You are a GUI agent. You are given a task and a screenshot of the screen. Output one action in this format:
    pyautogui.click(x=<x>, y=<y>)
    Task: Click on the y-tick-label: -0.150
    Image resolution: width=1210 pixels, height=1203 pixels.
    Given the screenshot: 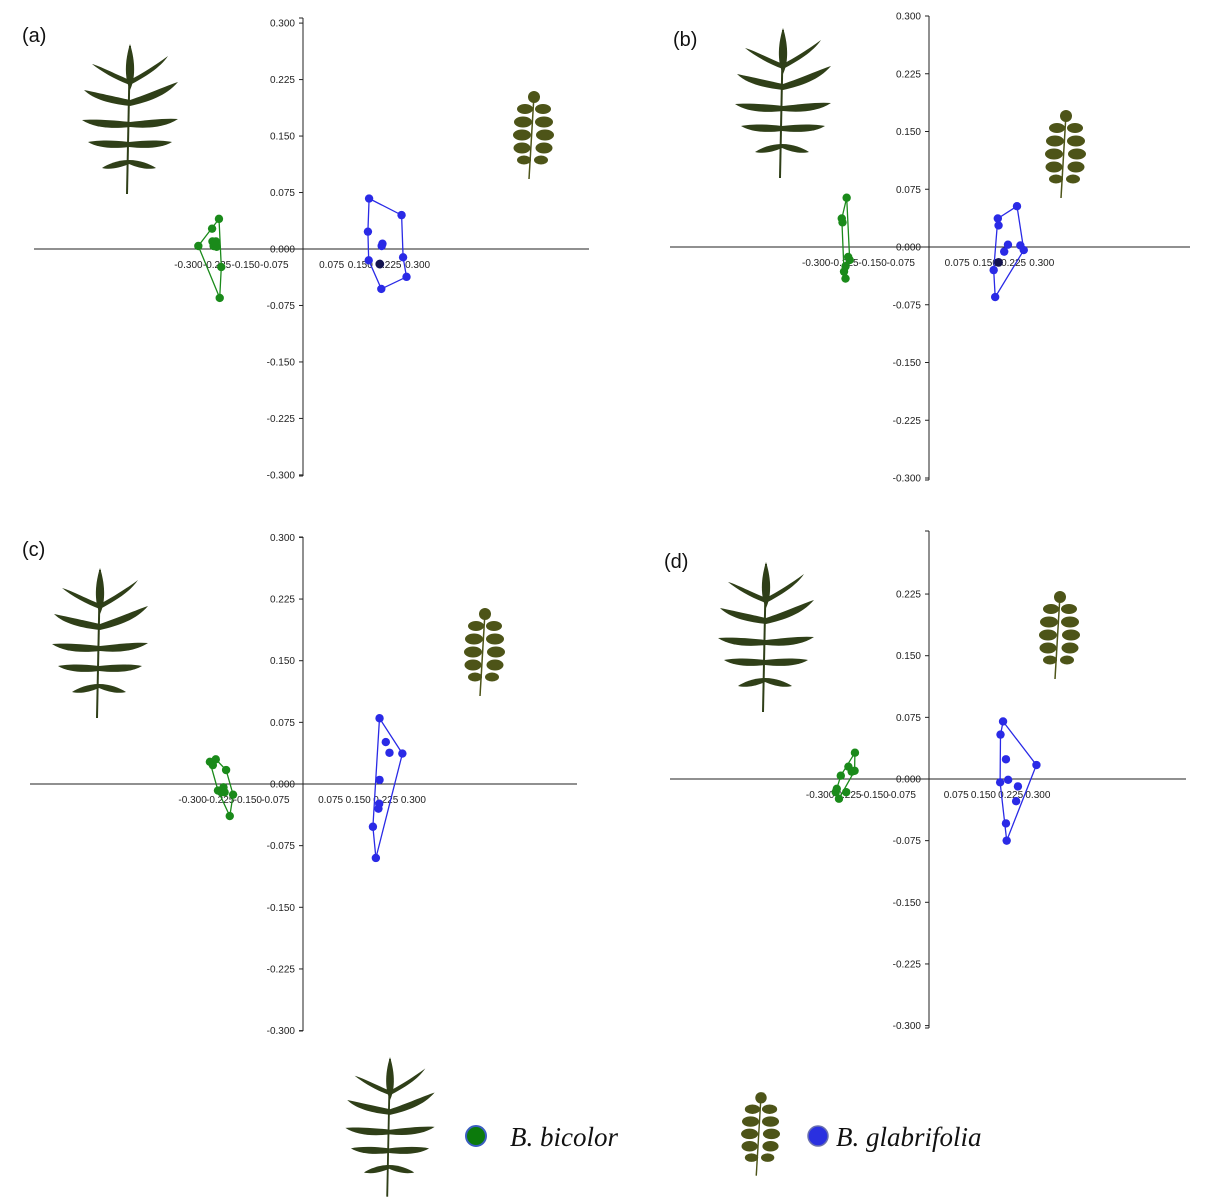 What is the action you would take?
    pyautogui.click(x=281, y=362)
    